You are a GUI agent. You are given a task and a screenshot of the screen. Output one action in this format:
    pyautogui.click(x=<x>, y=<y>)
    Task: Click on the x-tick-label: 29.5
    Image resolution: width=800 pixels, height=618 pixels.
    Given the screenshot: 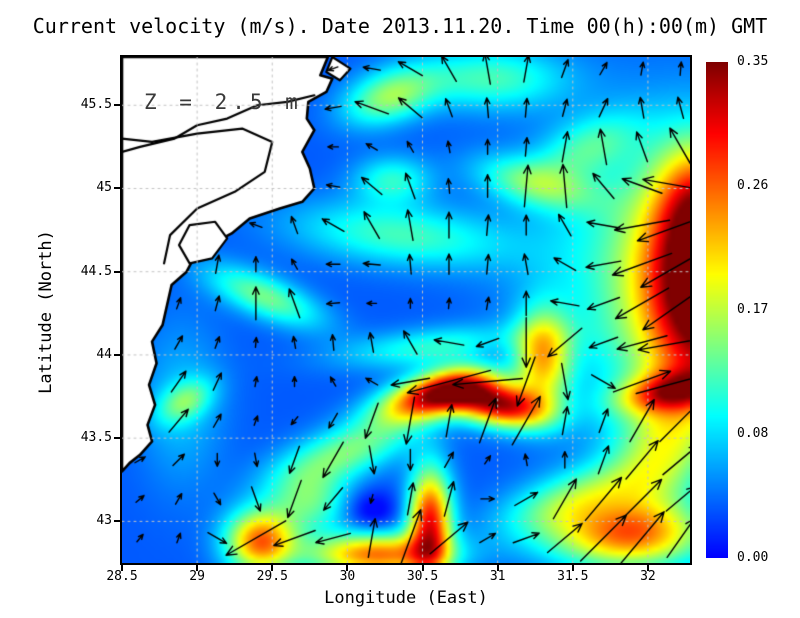 What is the action you would take?
    pyautogui.click(x=272, y=576)
    